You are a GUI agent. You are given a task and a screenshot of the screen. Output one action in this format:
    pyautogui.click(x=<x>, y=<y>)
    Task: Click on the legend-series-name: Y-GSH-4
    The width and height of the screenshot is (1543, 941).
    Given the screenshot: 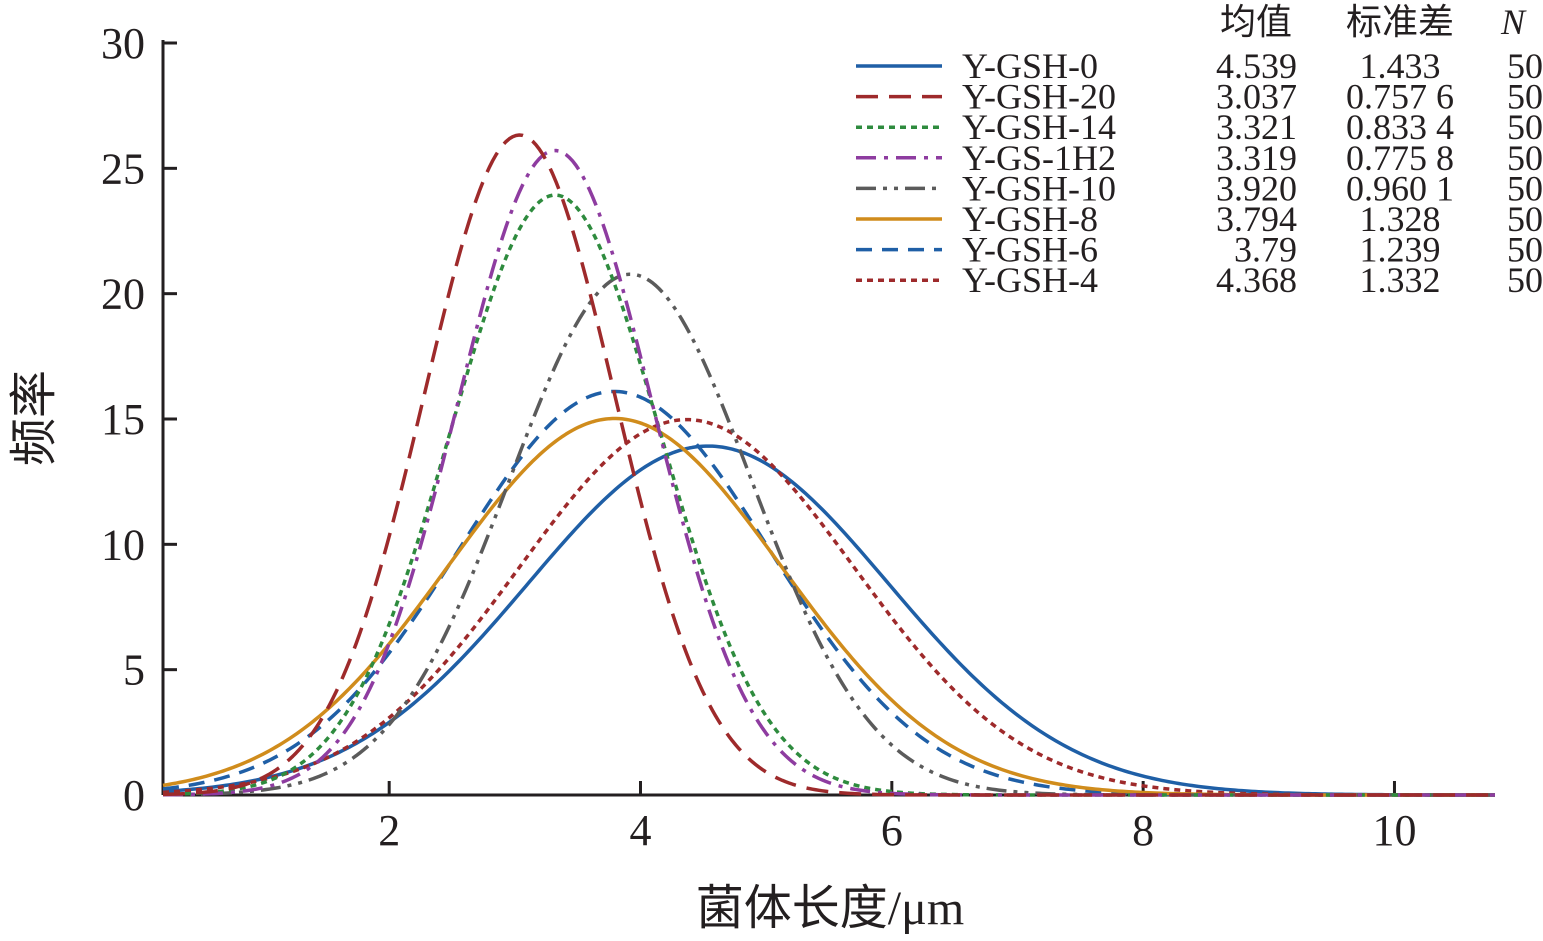 What is the action you would take?
    pyautogui.click(x=1030, y=280)
    